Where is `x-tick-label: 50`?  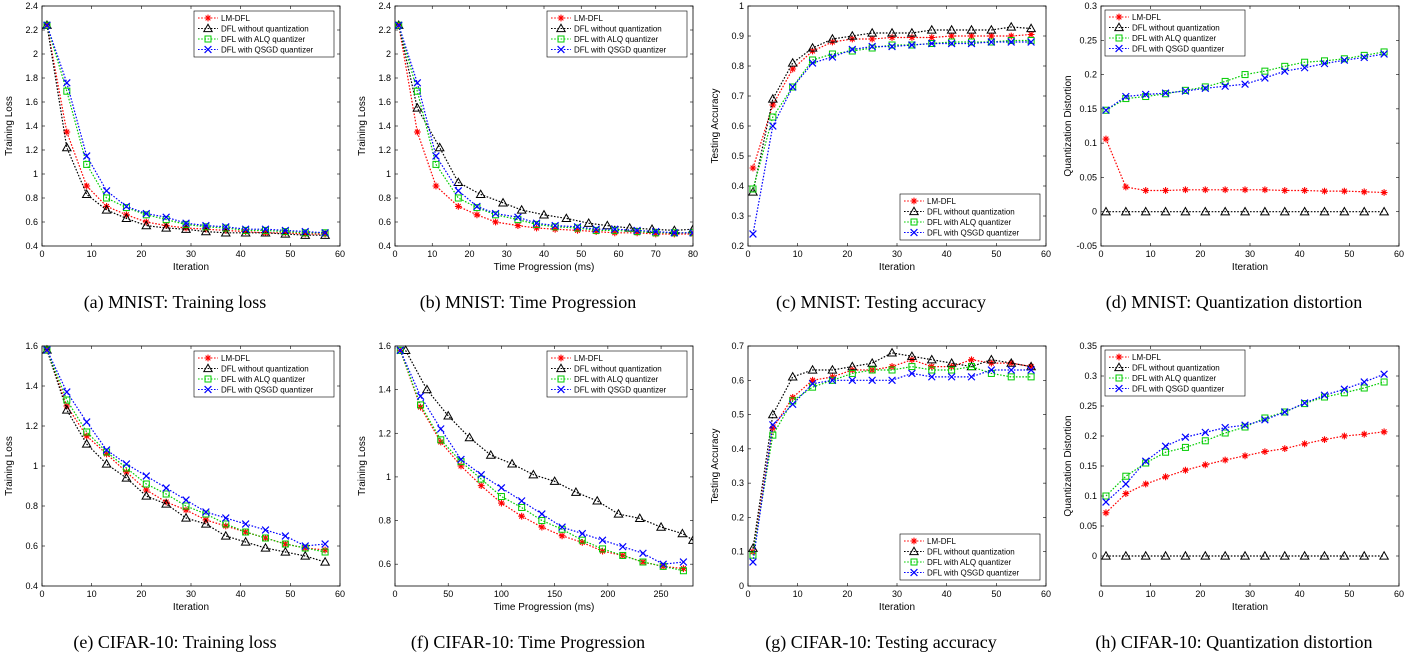 x-tick-label: 50 is located at coordinates (1349, 254).